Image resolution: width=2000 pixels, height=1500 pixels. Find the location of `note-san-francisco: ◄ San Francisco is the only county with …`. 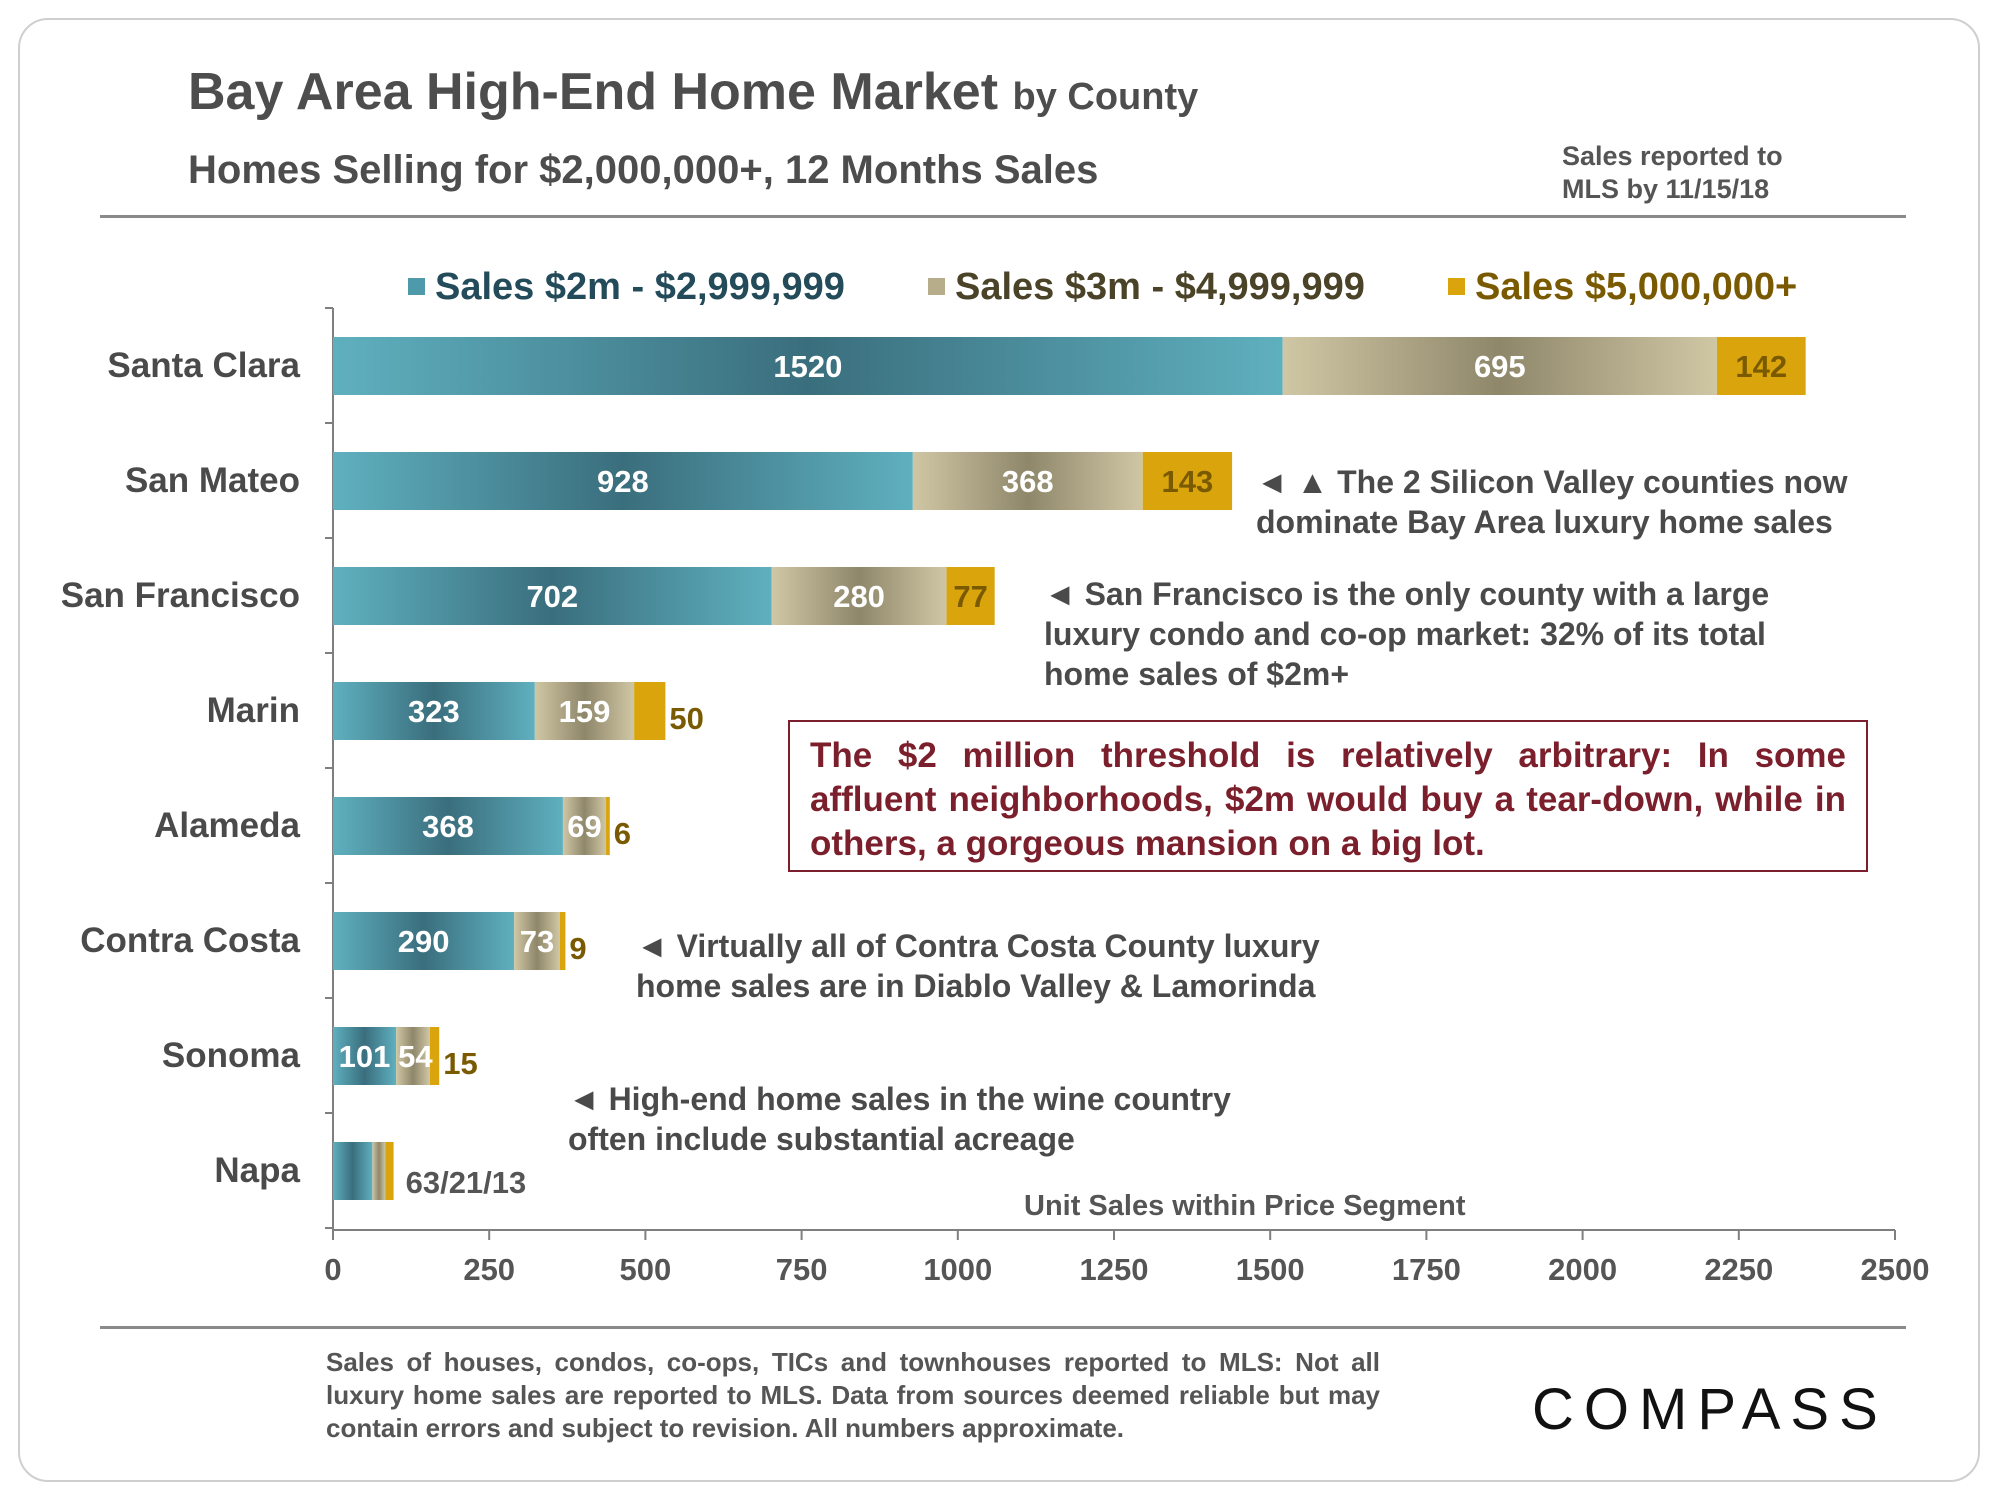

note-san-francisco: ◄ San Francisco is the only county with … is located at coordinates (1406, 634).